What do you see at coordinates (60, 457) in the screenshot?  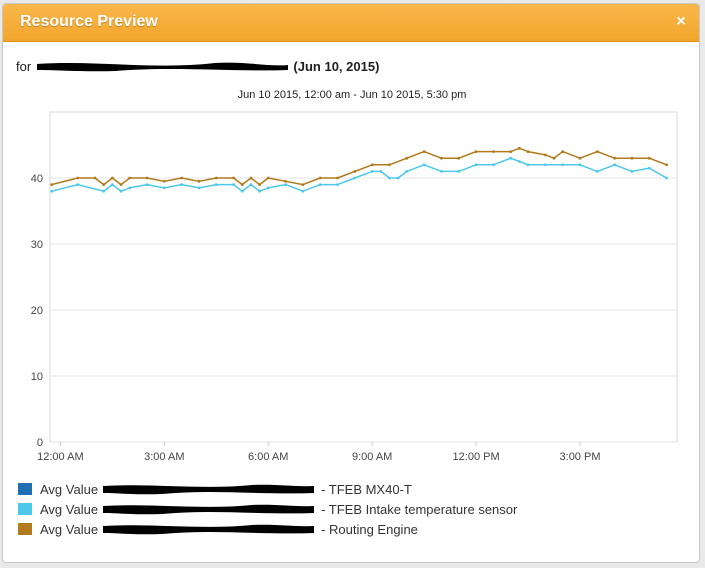 I see `x-tick-label: 12:00 AM` at bounding box center [60, 457].